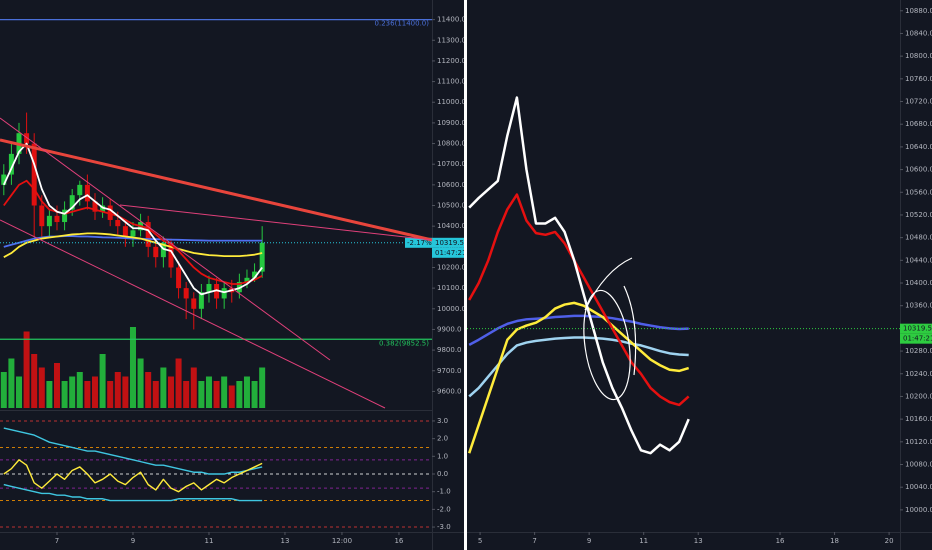 This screenshot has height=550, width=932. I want to click on y-tick-label: 11100.0, so click(451, 82).